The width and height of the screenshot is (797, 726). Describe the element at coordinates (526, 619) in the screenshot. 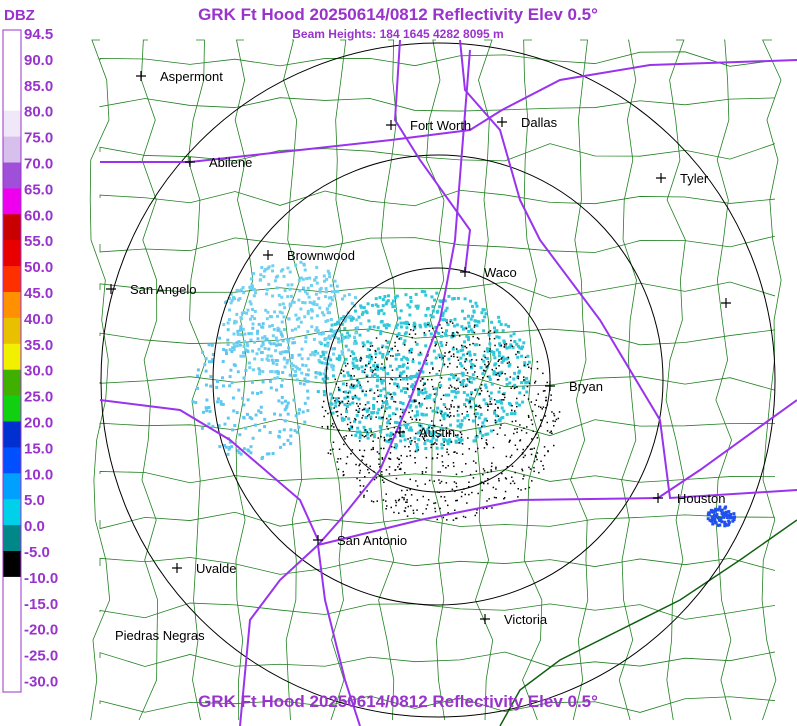

I see `city-label: Victoria` at that location.